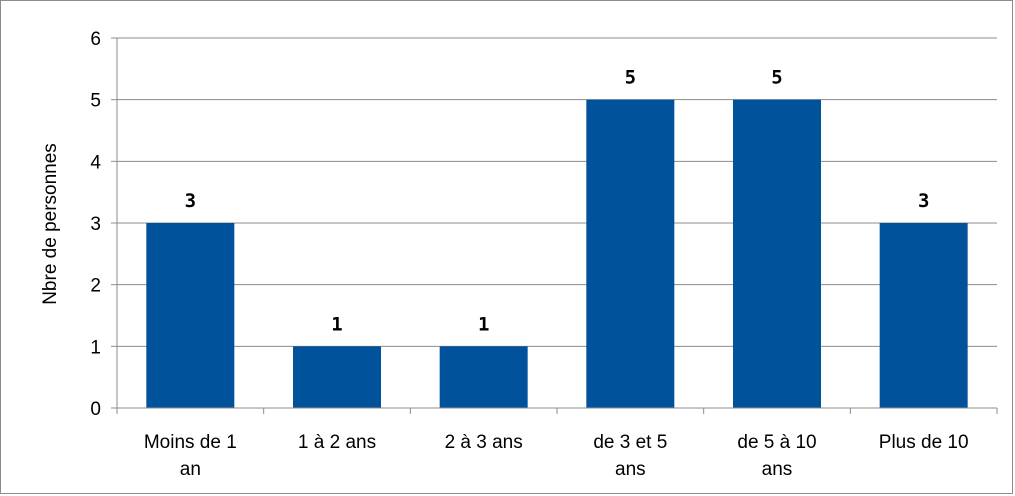  What do you see at coordinates (630, 78) in the screenshot?
I see `data-label-4: 5` at bounding box center [630, 78].